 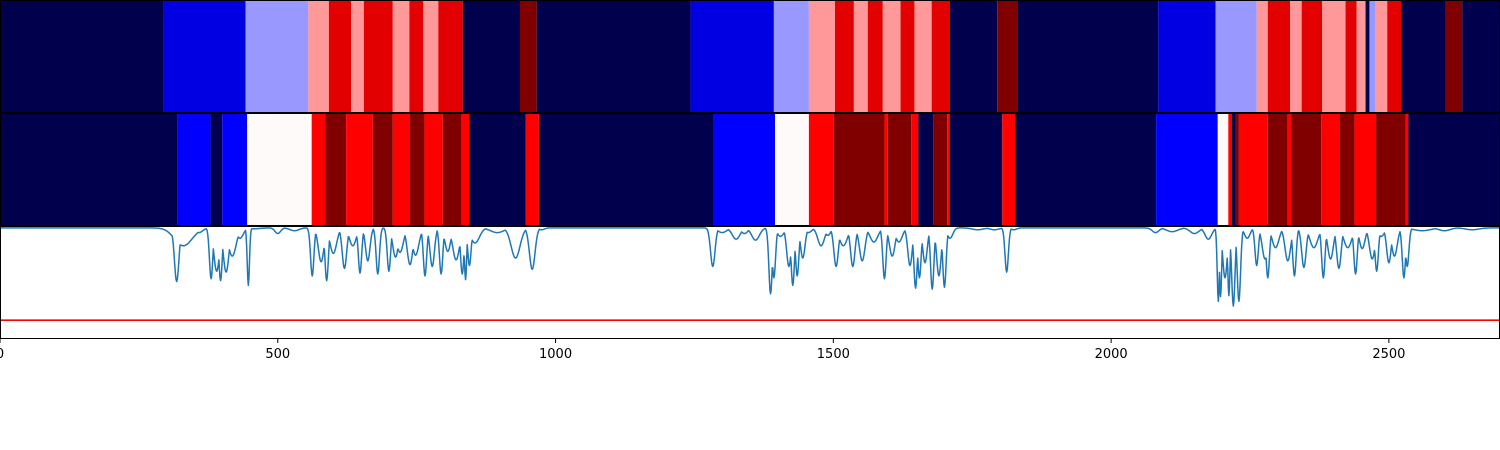 I want to click on x-tick-label: 2500, so click(x=1388, y=354).